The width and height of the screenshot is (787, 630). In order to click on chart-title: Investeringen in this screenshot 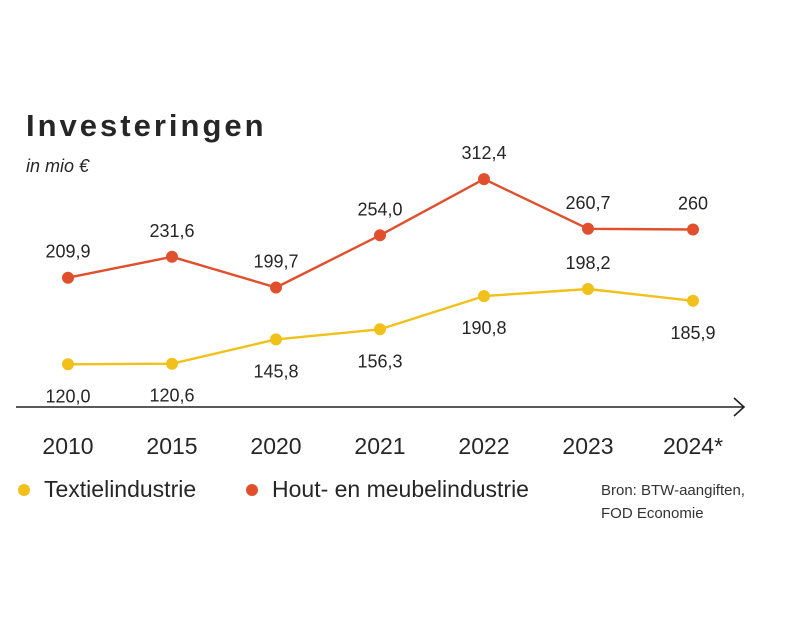, I will do `click(146, 125)`.